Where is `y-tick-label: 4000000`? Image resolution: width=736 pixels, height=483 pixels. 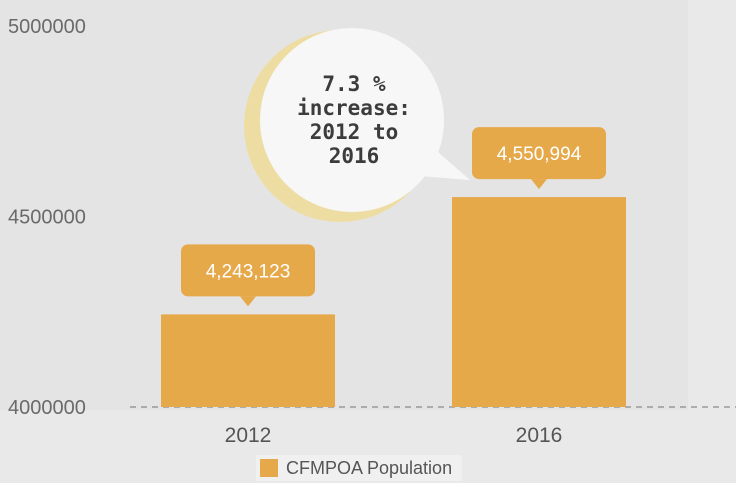 y-tick-label: 4000000 is located at coordinates (47, 408).